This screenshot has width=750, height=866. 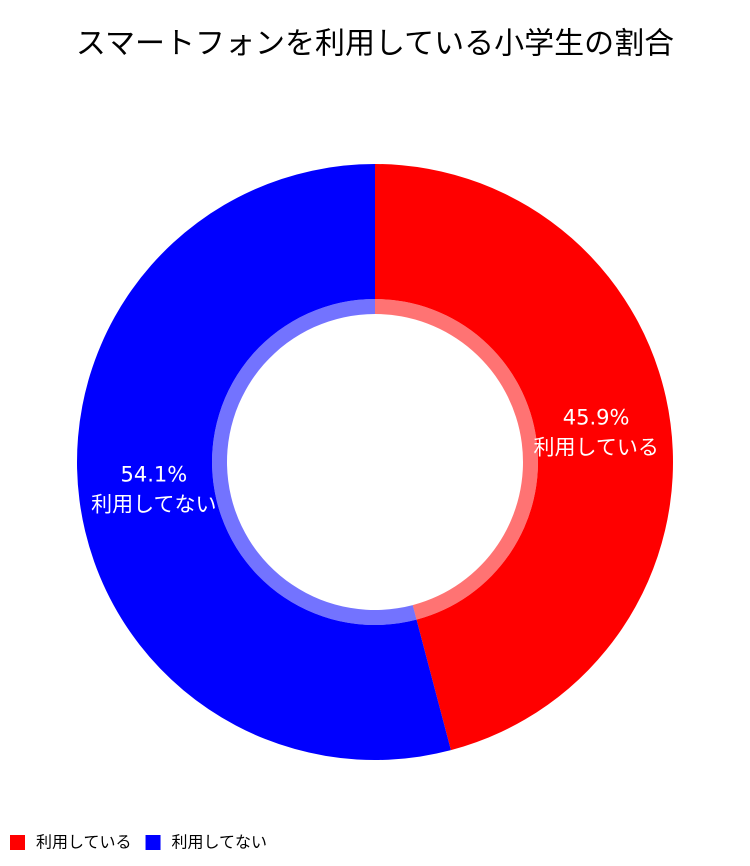 I want to click on slice-value-label: 45.9%, so click(x=596, y=417).